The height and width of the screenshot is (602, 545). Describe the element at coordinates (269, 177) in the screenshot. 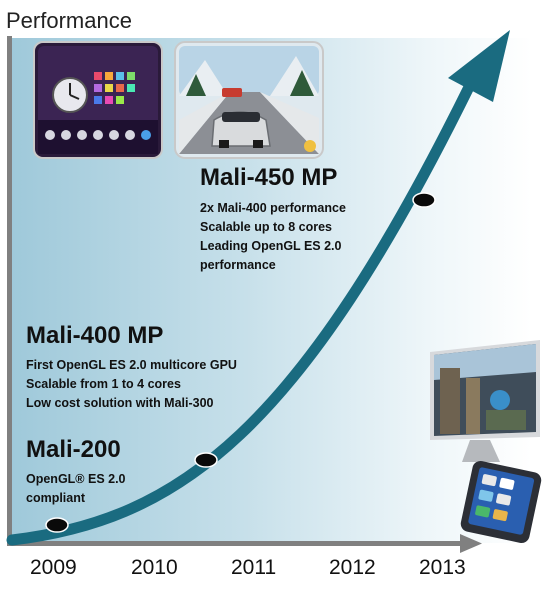

I see `mali-450-heading: Mali-450 MP` at that location.